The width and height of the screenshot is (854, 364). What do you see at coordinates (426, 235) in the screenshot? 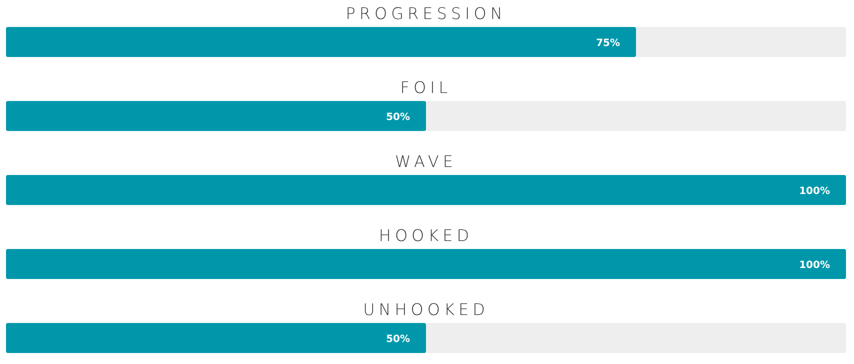
I see `y-tick-label: HOOKED` at bounding box center [426, 235].